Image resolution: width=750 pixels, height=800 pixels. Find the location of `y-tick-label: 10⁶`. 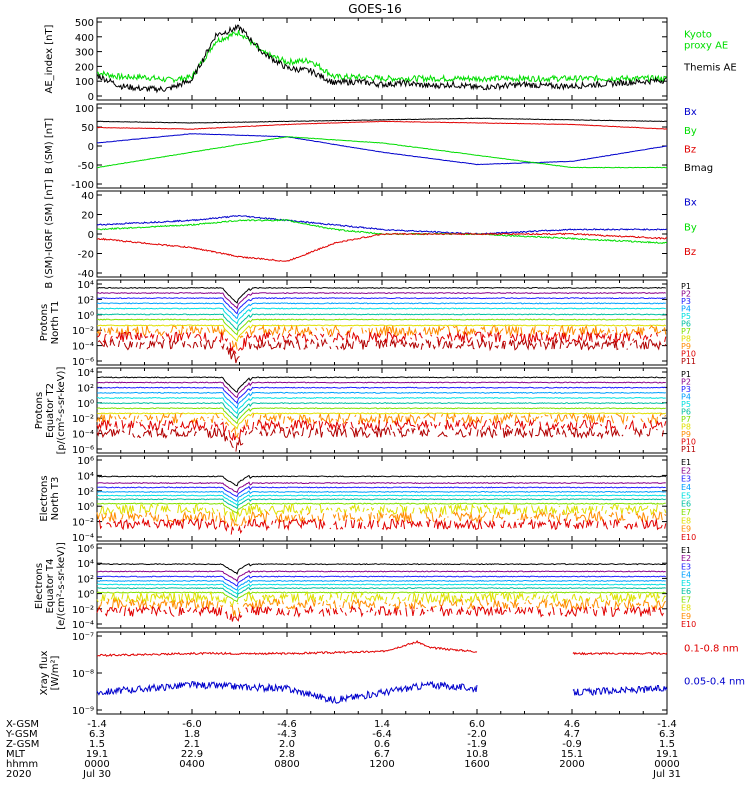

y-tick-label: 10⁶ is located at coordinates (85, 549).